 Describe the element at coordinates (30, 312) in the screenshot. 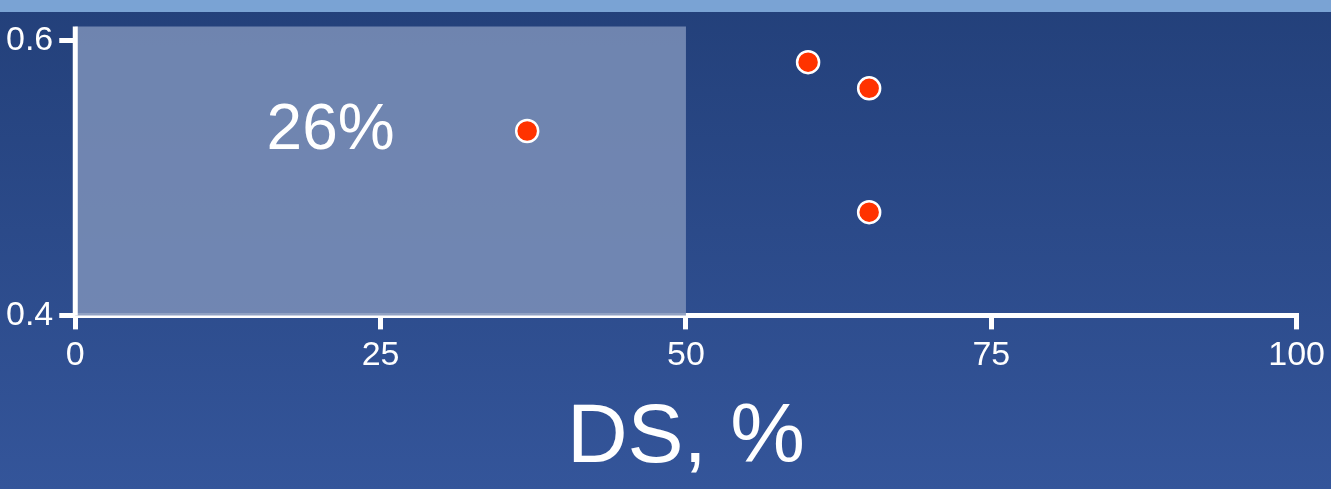

I see `y-tick-label: 0.4` at that location.